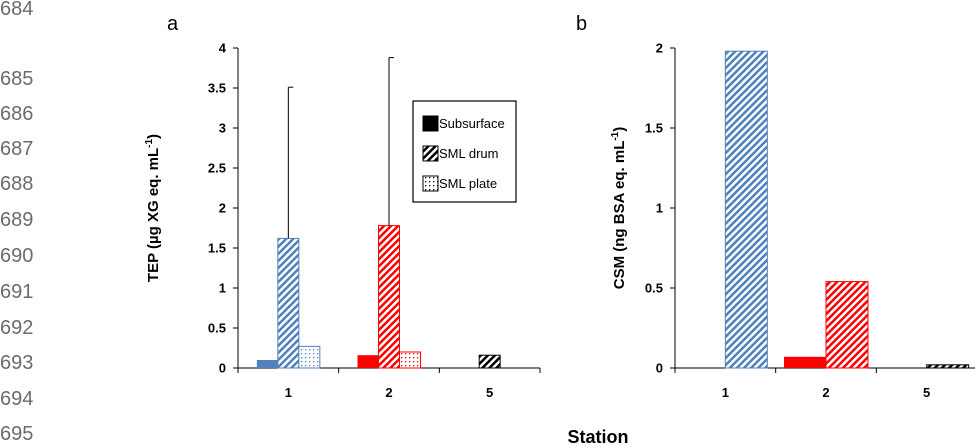  What do you see at coordinates (619, 208) in the screenshot?
I see `panel-b-y-axis-label: CSM (ng BSA eq. mL-1)` at bounding box center [619, 208].